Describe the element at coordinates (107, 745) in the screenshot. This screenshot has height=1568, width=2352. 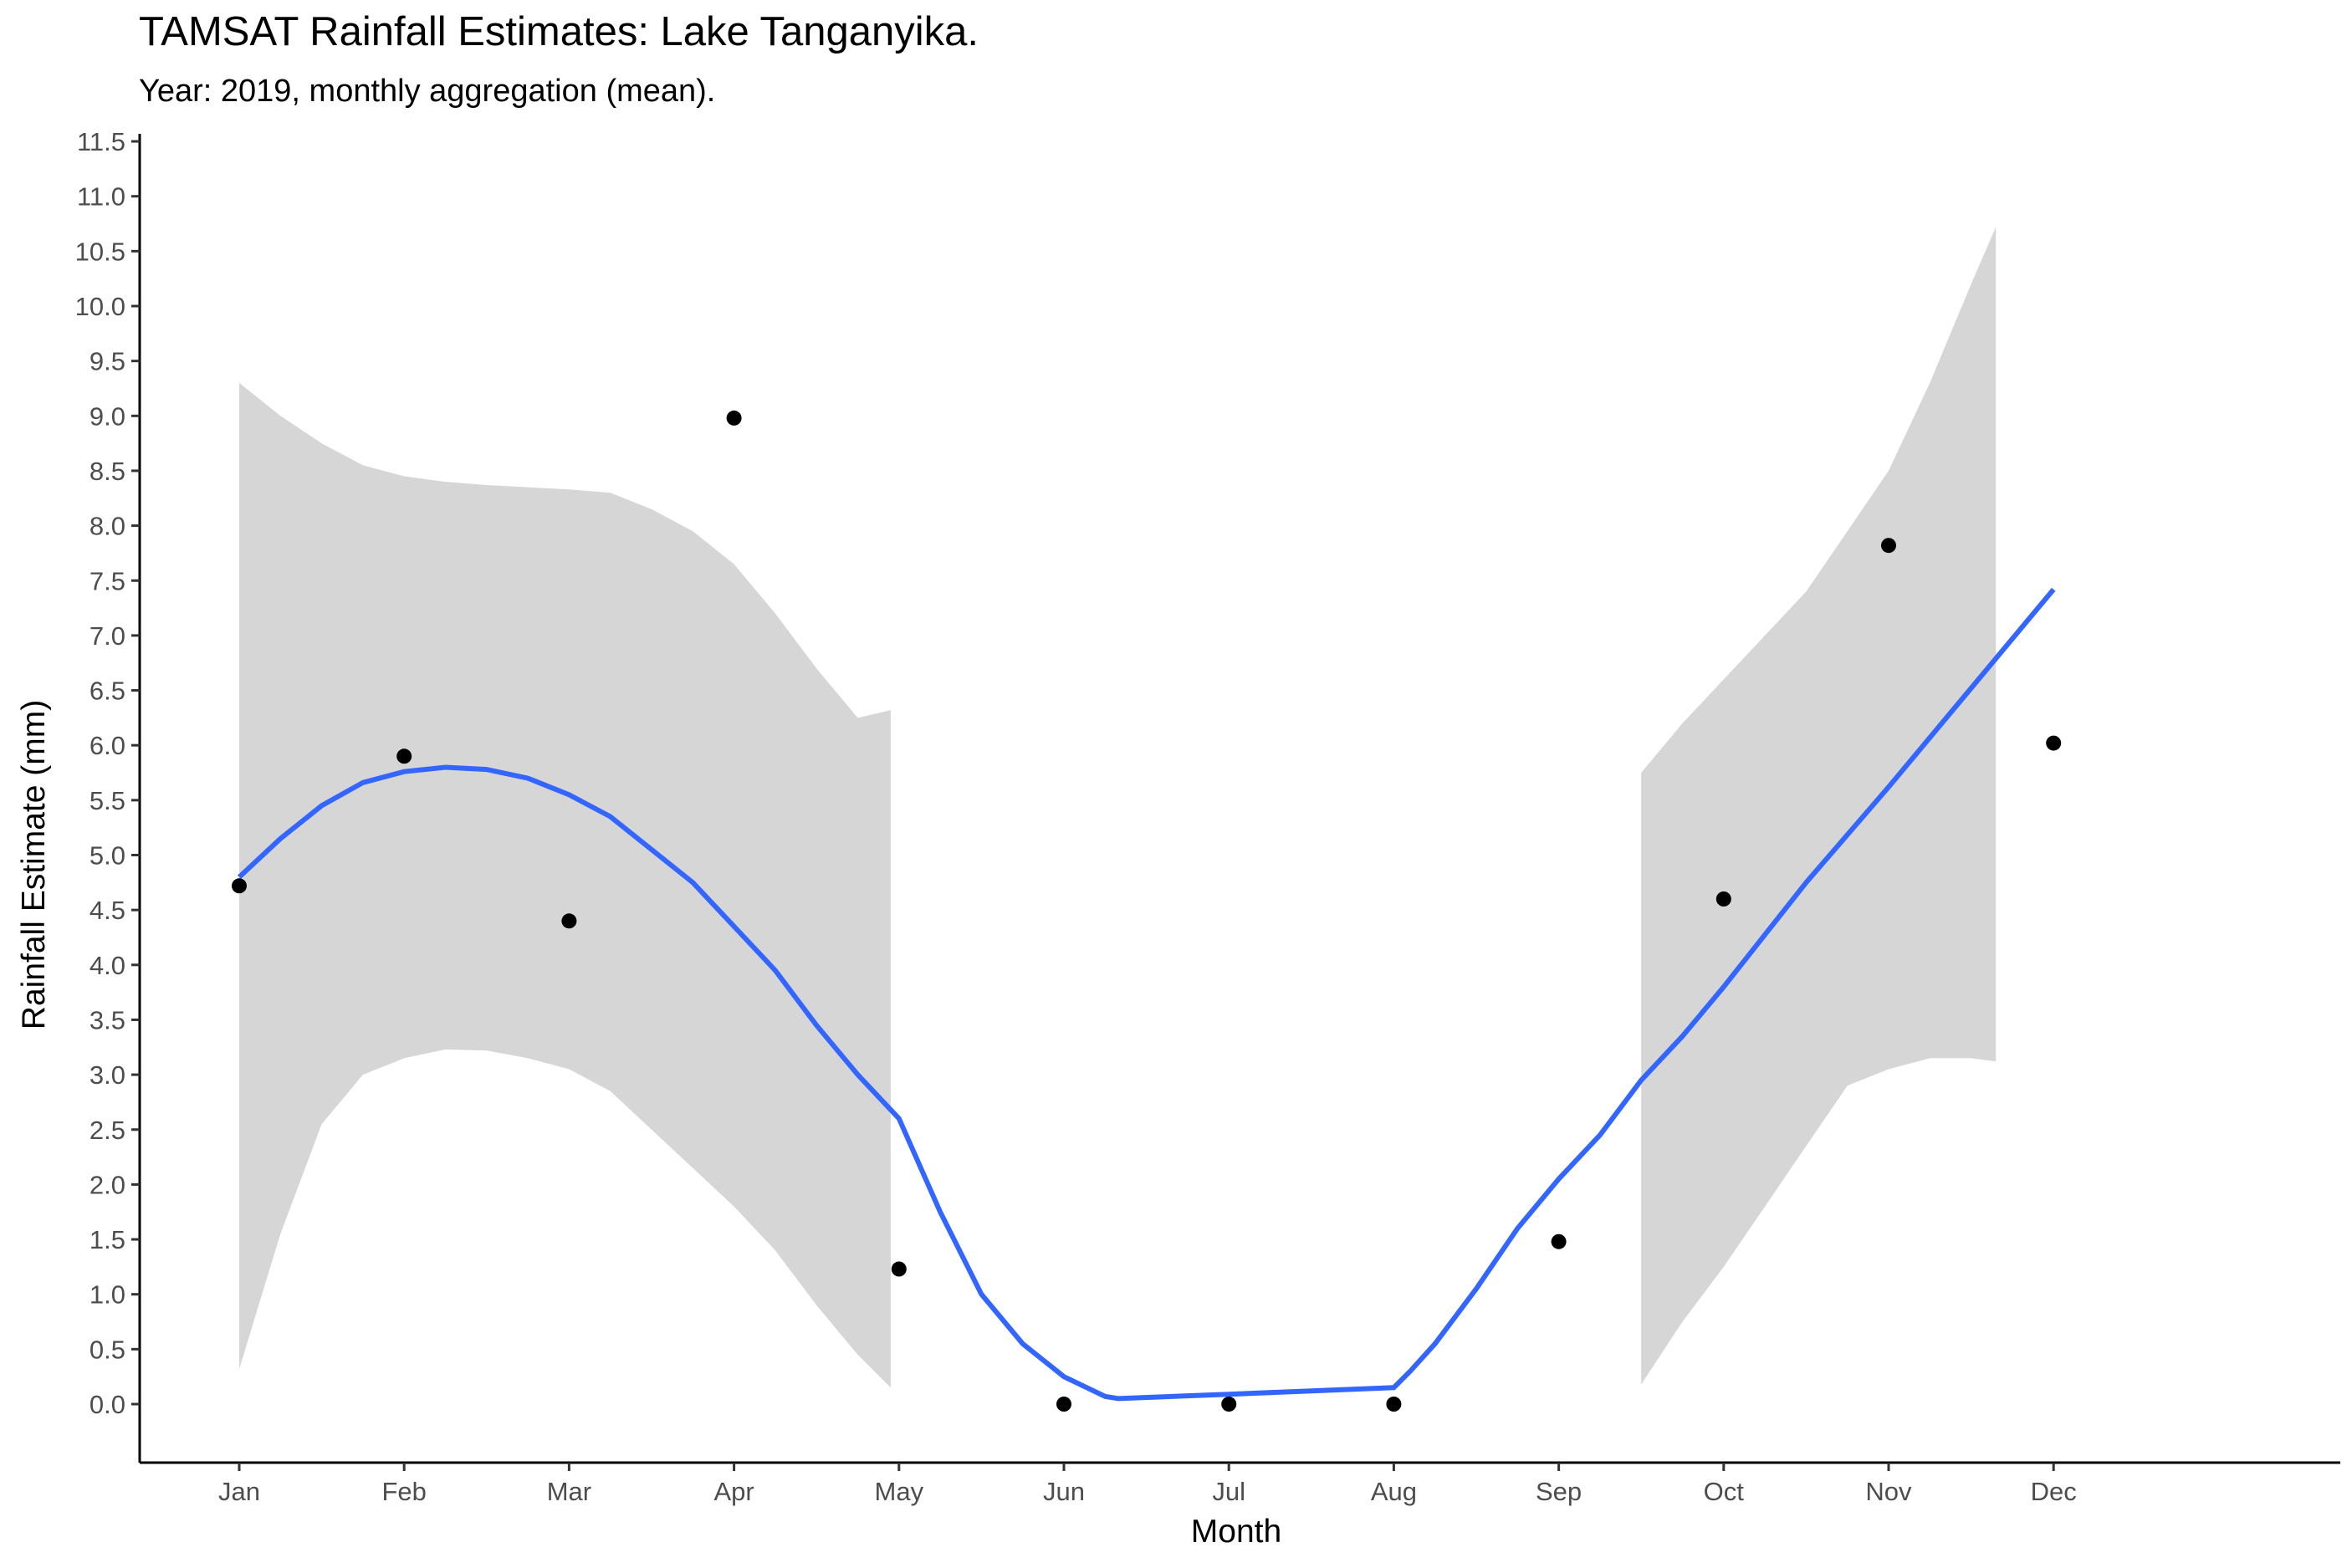
I see `y-tick-label: 6.0` at that location.